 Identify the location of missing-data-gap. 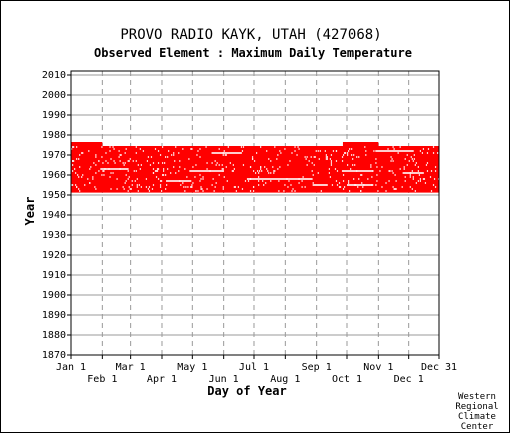
(179, 181).